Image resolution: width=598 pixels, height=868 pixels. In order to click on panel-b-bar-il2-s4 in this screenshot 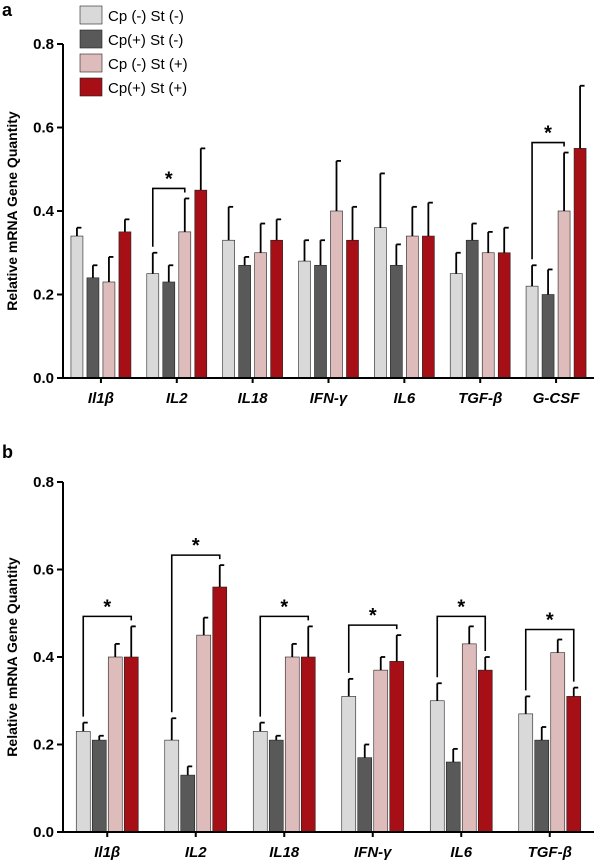, I will do `click(220, 709)`.